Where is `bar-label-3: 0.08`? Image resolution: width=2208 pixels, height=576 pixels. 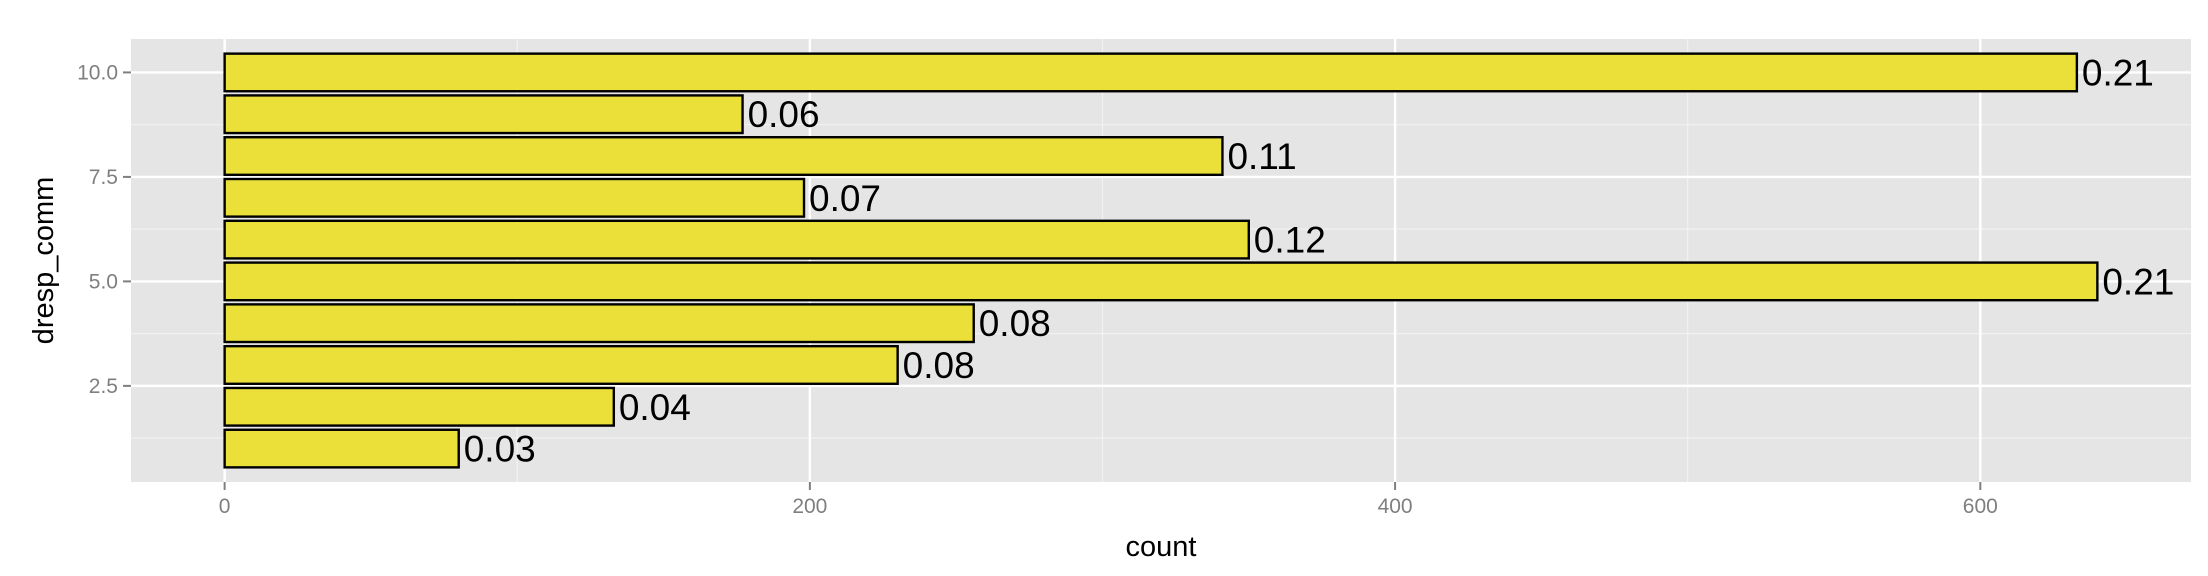 bar-label-3: 0.08 is located at coordinates (939, 365).